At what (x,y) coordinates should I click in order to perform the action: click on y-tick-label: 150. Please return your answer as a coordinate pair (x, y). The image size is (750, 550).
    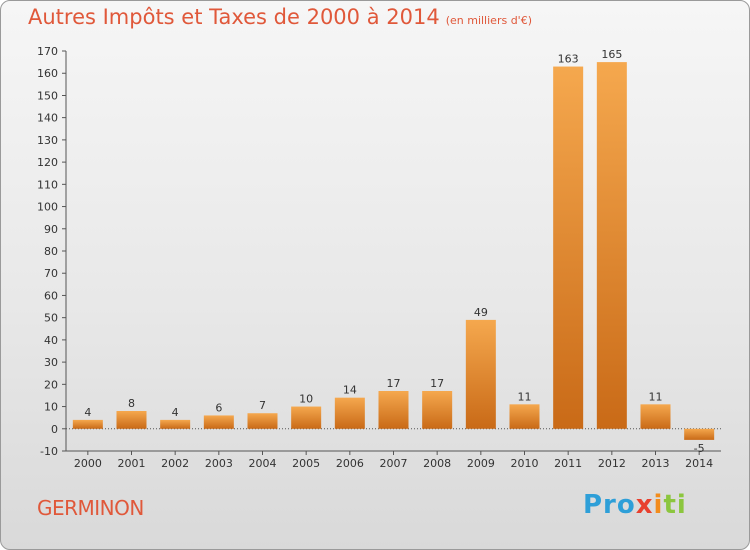
    Looking at the image, I should click on (47, 95).